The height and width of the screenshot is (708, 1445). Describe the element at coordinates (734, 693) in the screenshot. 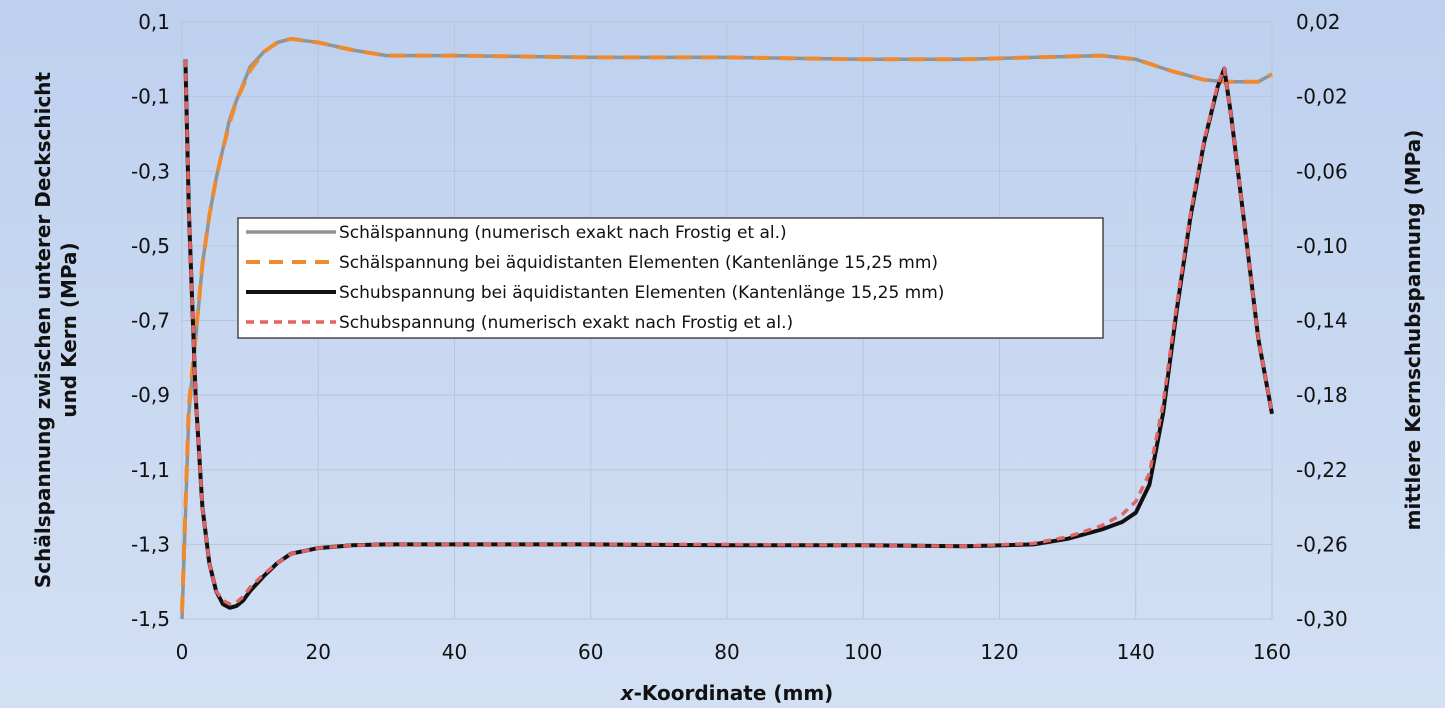

I see `x-axis-title-rest: -Koordinate (mm)` at that location.